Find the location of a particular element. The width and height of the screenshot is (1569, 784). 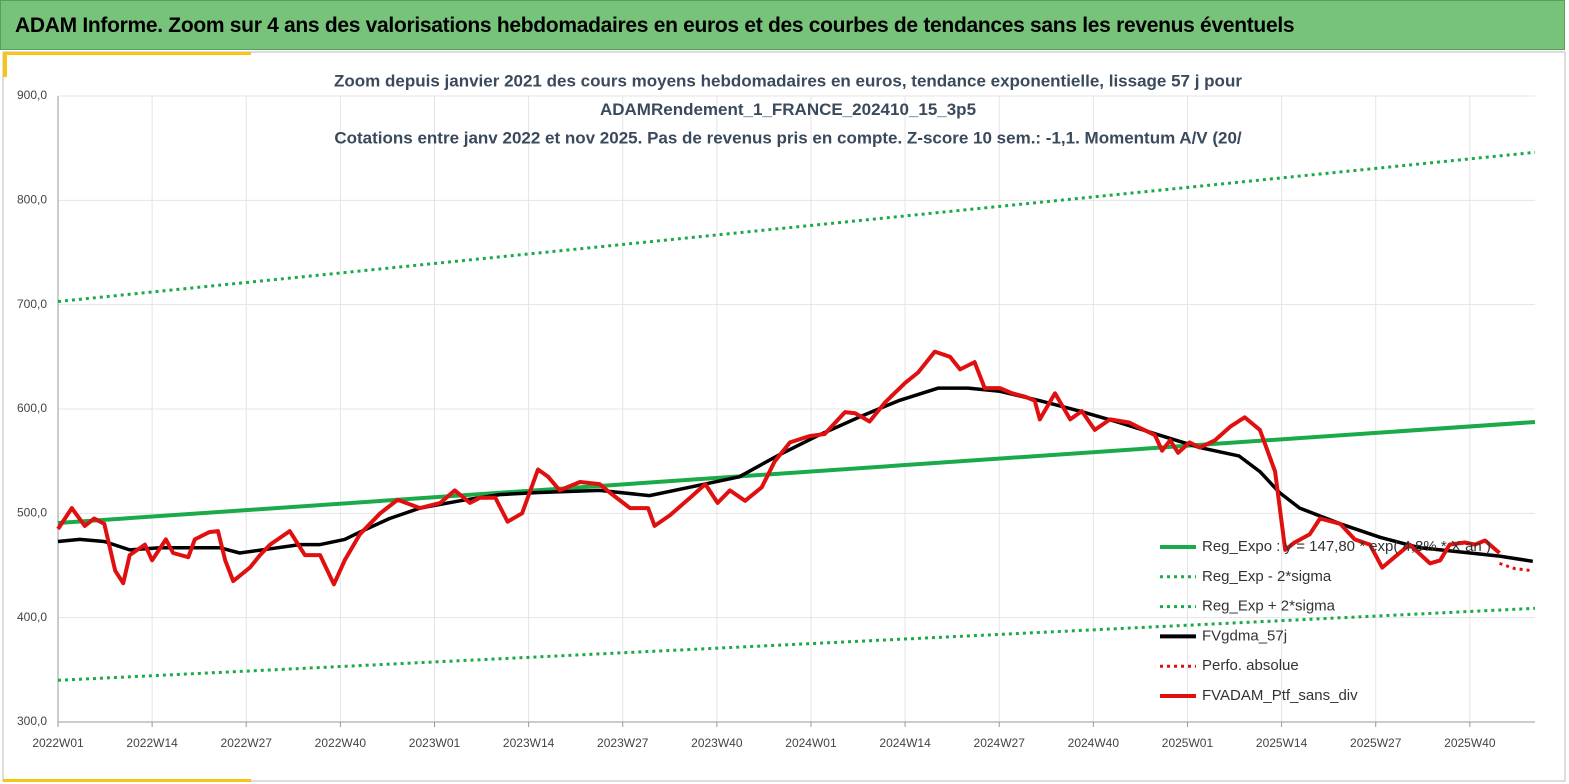

x-tick-label: 2022W40 is located at coordinates (341, 743).